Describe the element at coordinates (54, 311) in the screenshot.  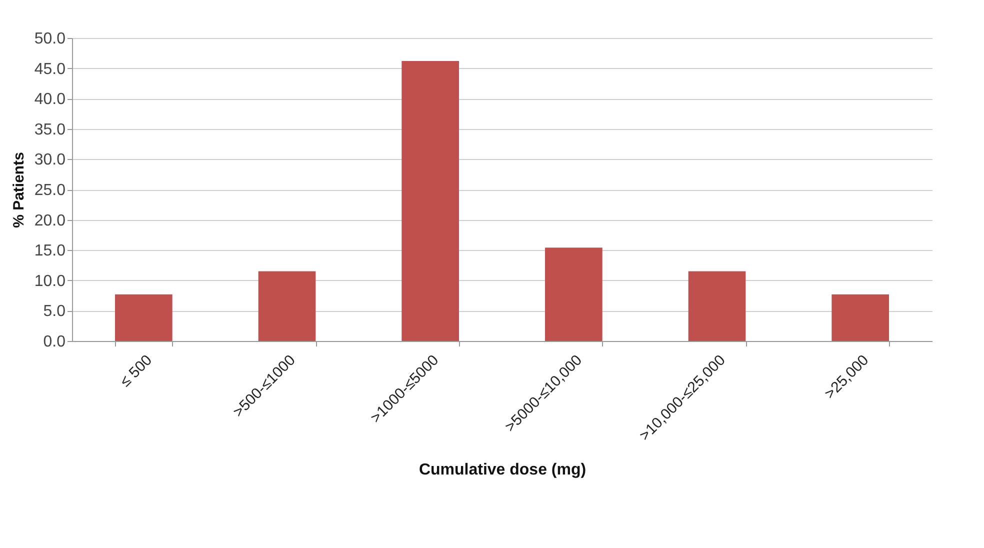
I see `y-tick-label: 5.0` at that location.